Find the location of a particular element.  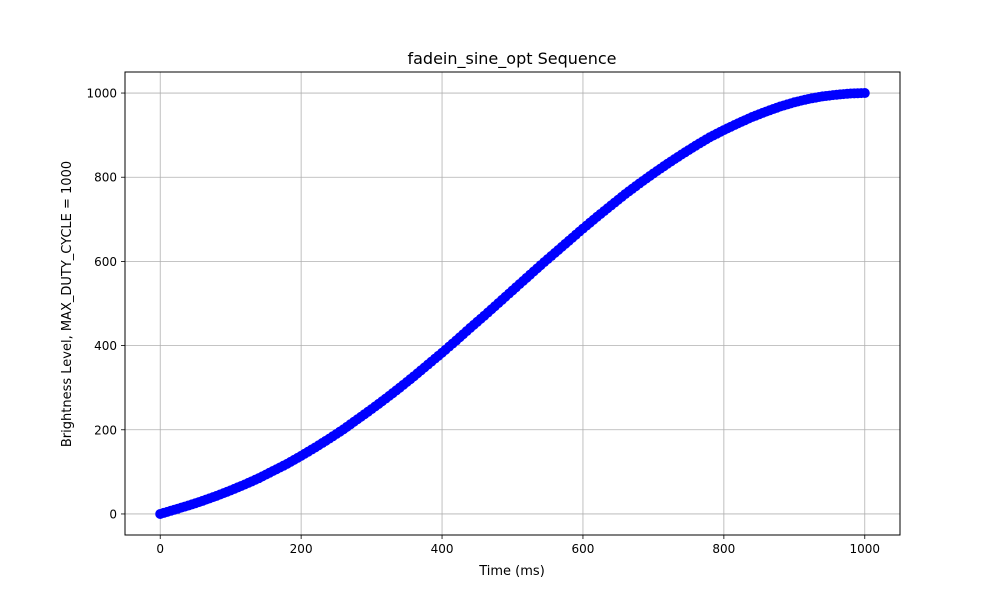

x-tick-label: 800 is located at coordinates (723, 549).